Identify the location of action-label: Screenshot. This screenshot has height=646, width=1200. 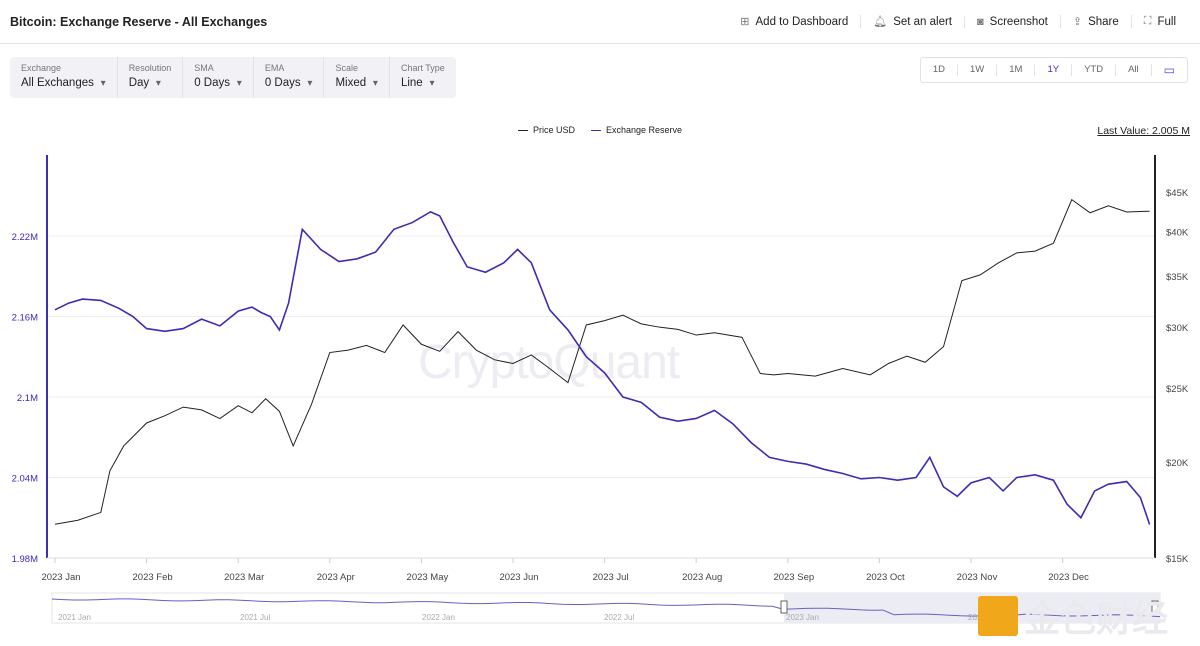
(1018, 21).